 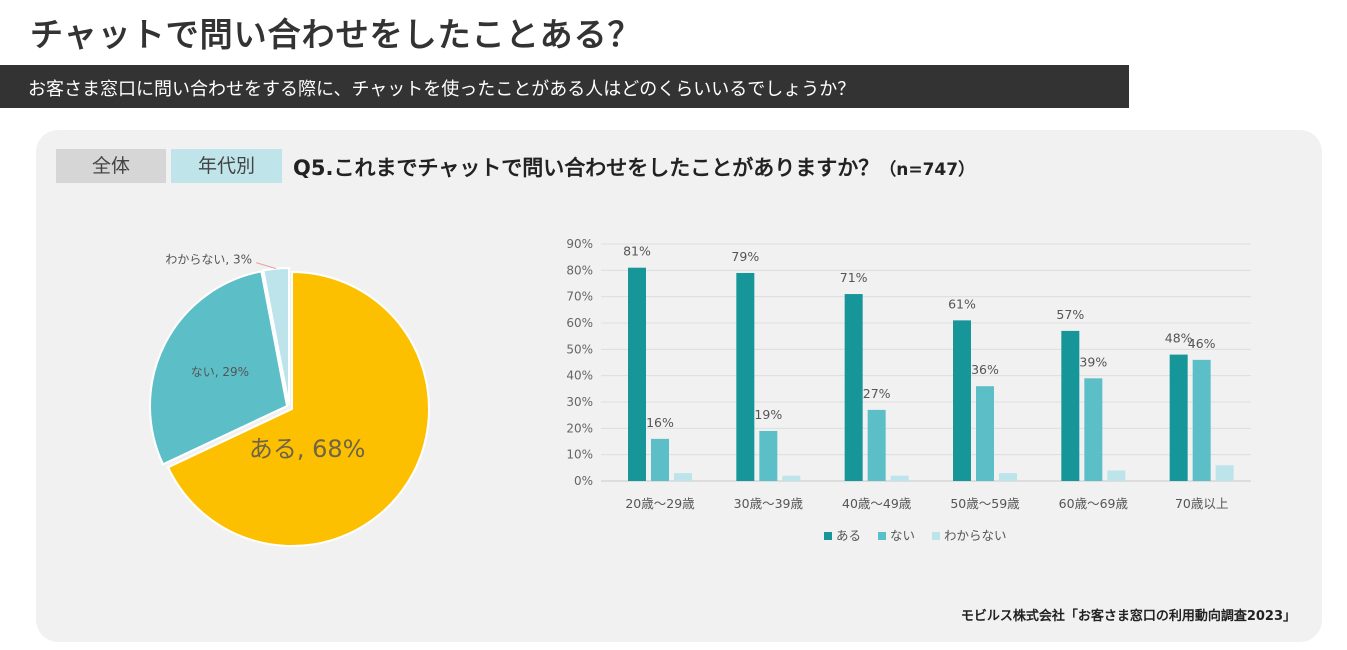 I want to click on pie-slice-wakaranai, so click(x=276, y=336).